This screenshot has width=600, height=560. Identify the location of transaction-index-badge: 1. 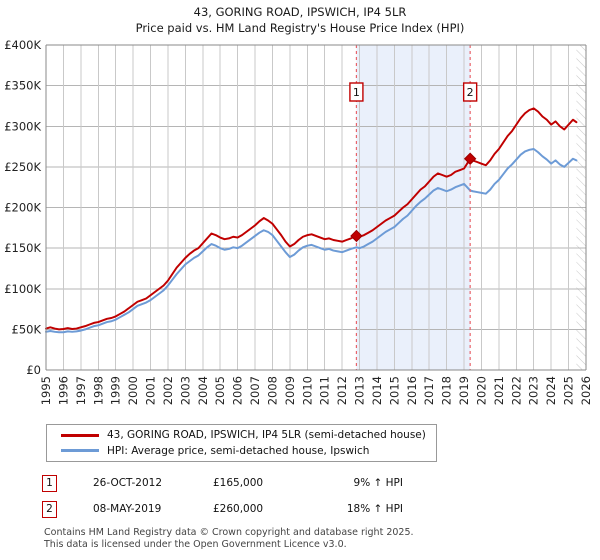
(49, 483).